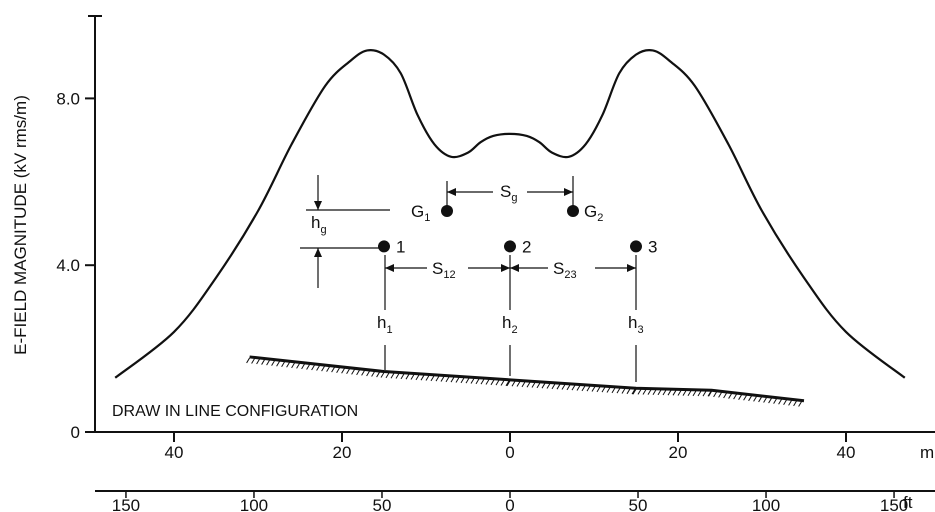 Image resolution: width=935 pixels, height=512 pixels. I want to click on y-tick-label: 8.0, so click(68, 98).